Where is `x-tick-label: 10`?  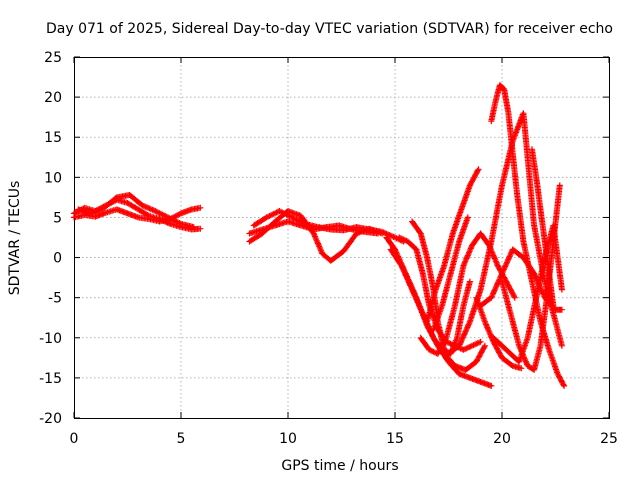
x-tick-label: 10 is located at coordinates (288, 439).